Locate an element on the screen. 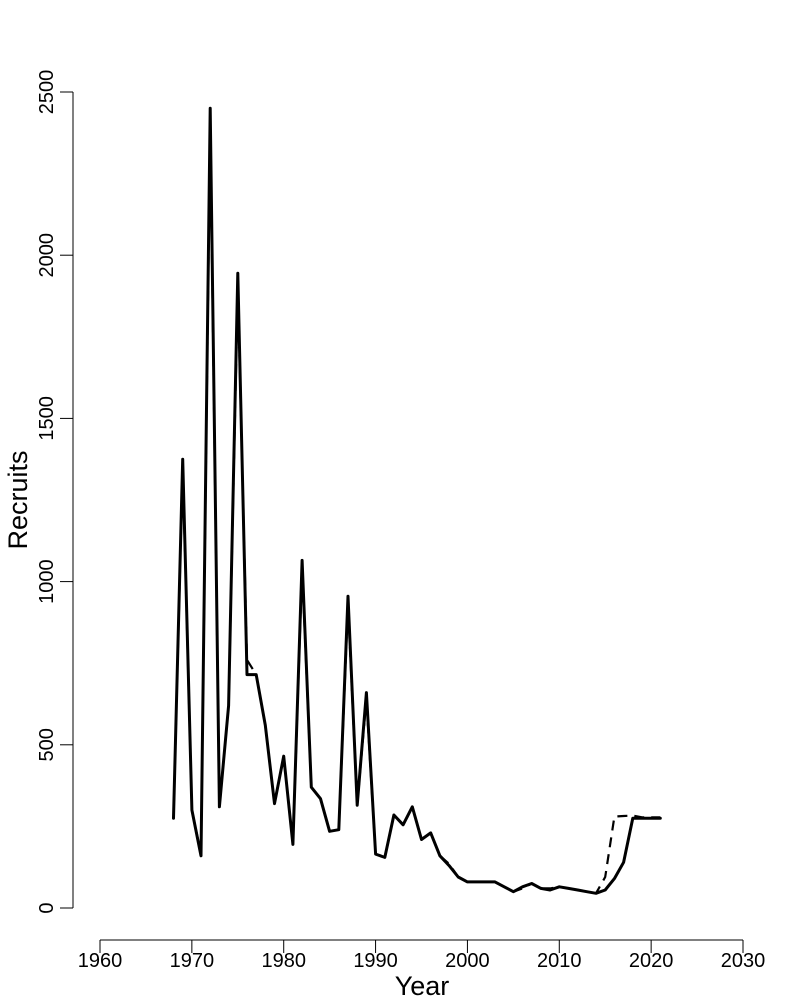 This screenshot has height=1000, width=800. x-tick-label: 2010 is located at coordinates (559, 961).